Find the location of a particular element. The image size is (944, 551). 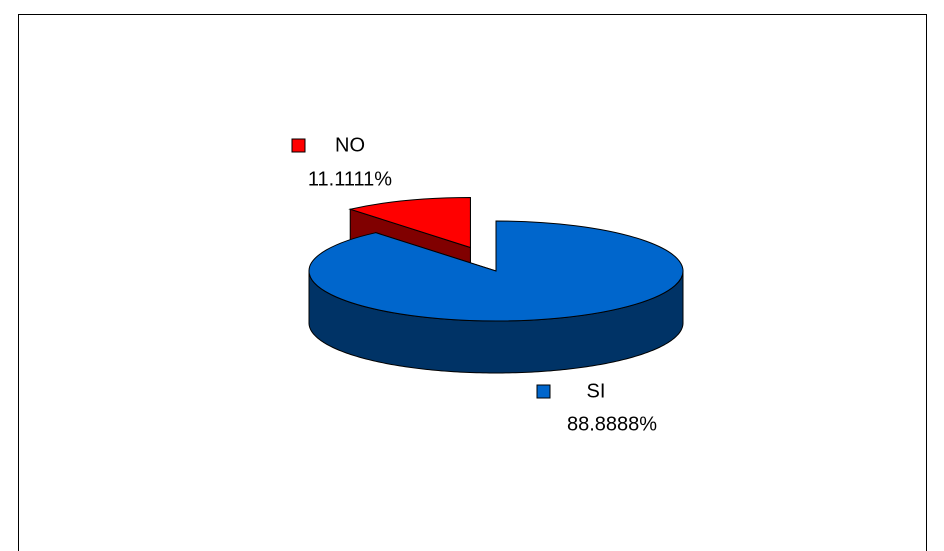

pie is located at coordinates (496, 285).